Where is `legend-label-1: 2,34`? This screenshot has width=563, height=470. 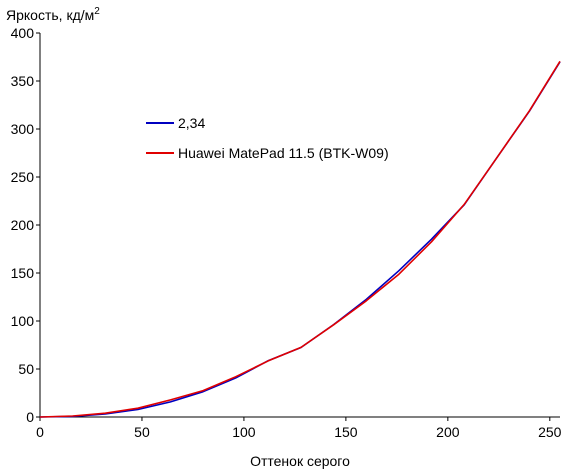 legend-label-1: 2,34 is located at coordinates (191, 123).